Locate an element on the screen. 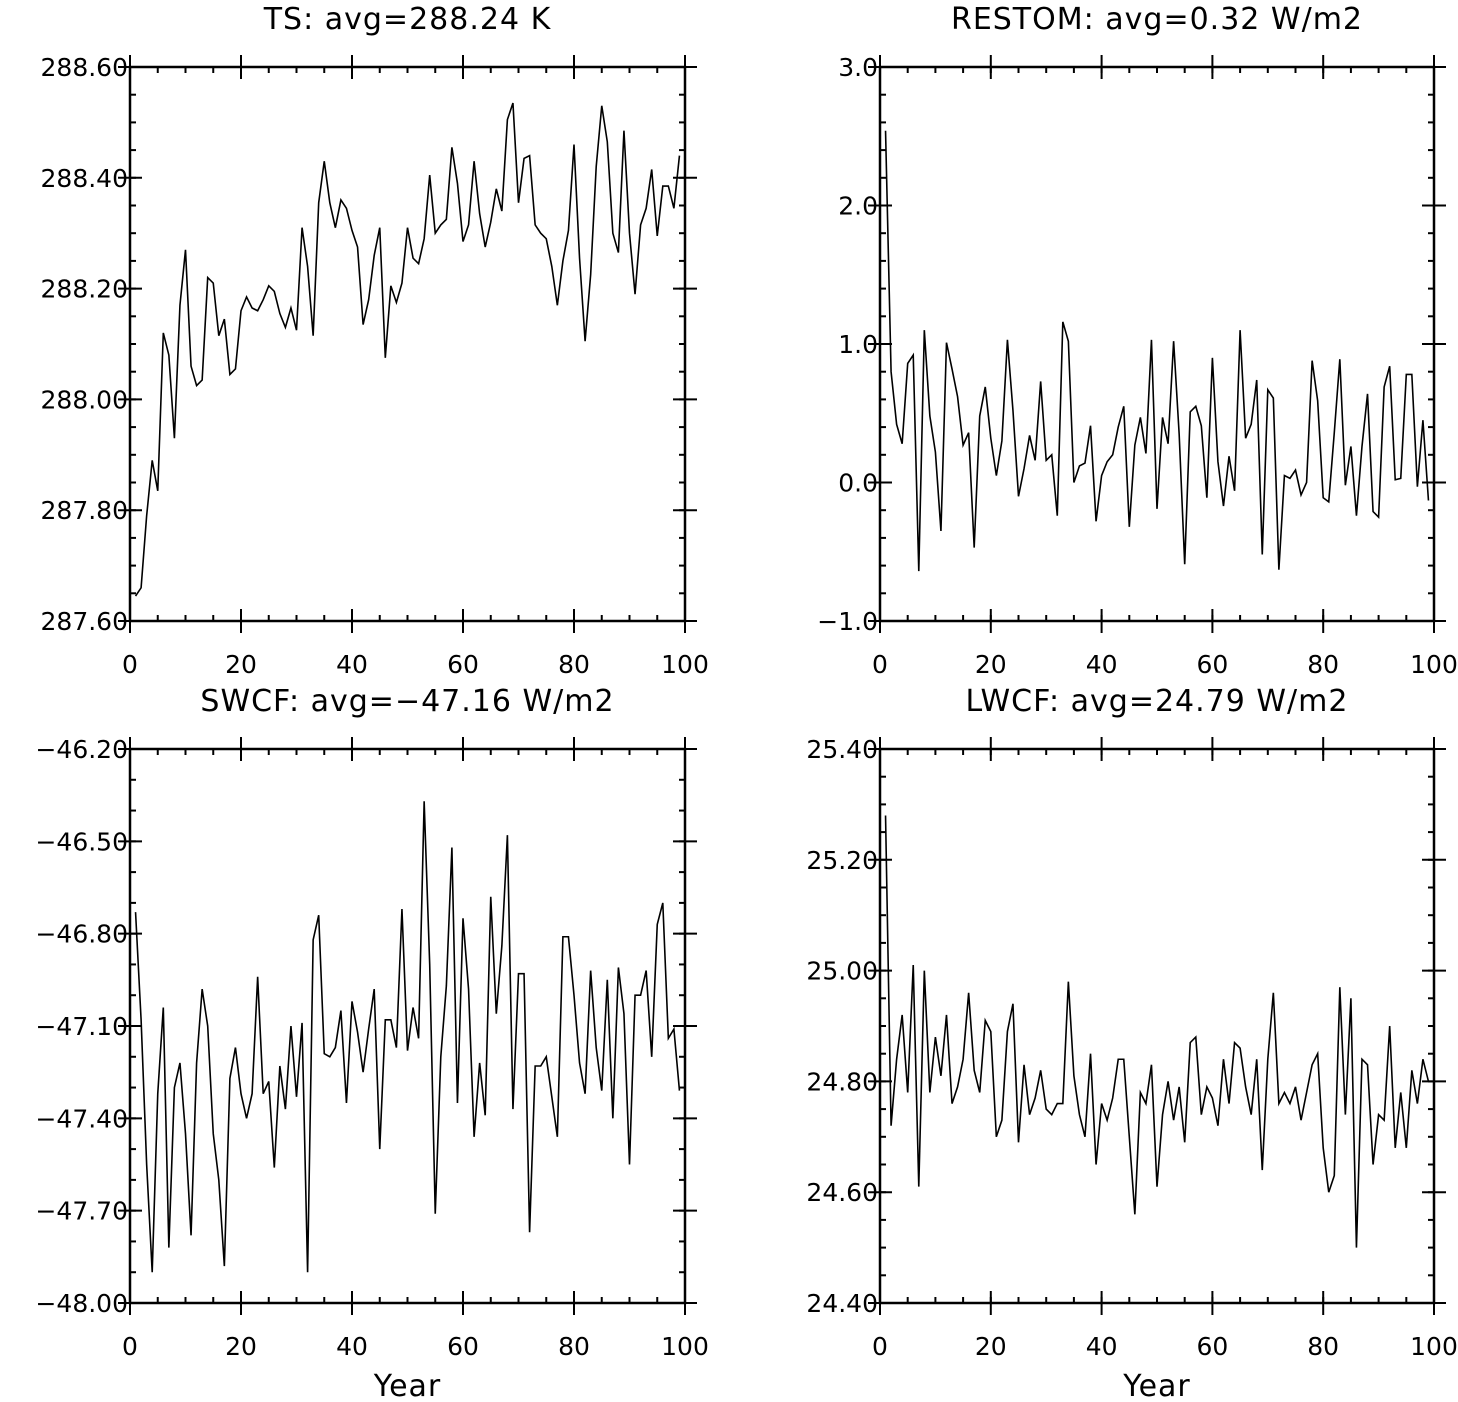 The image size is (1458, 1402). y-tick-label: −46.80 is located at coordinates (81, 934).